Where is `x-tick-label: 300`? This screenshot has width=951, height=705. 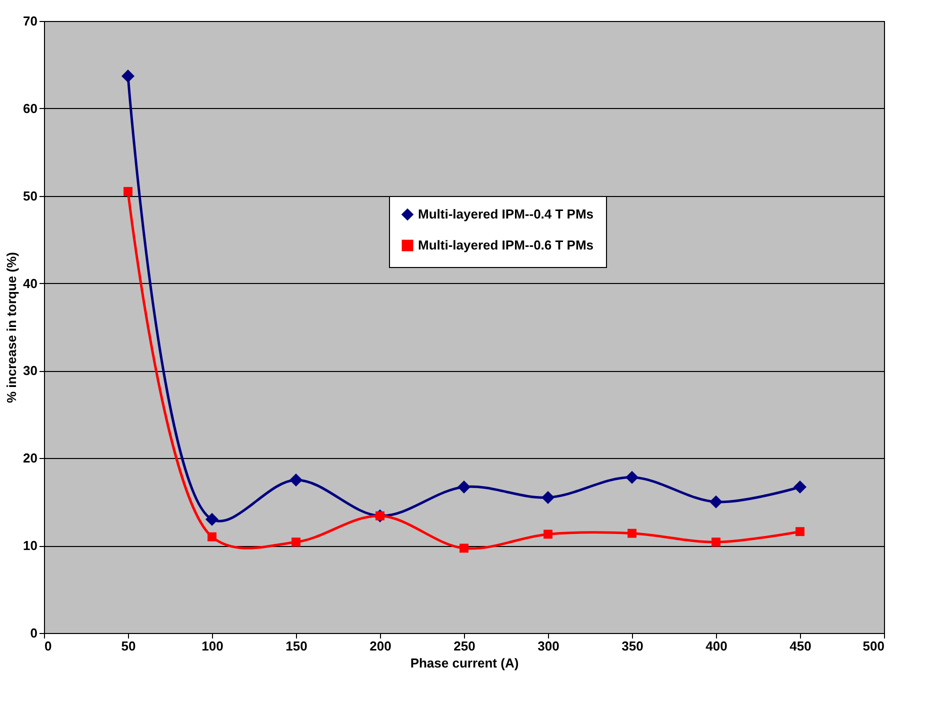
x-tick-label: 300 is located at coordinates (549, 646).